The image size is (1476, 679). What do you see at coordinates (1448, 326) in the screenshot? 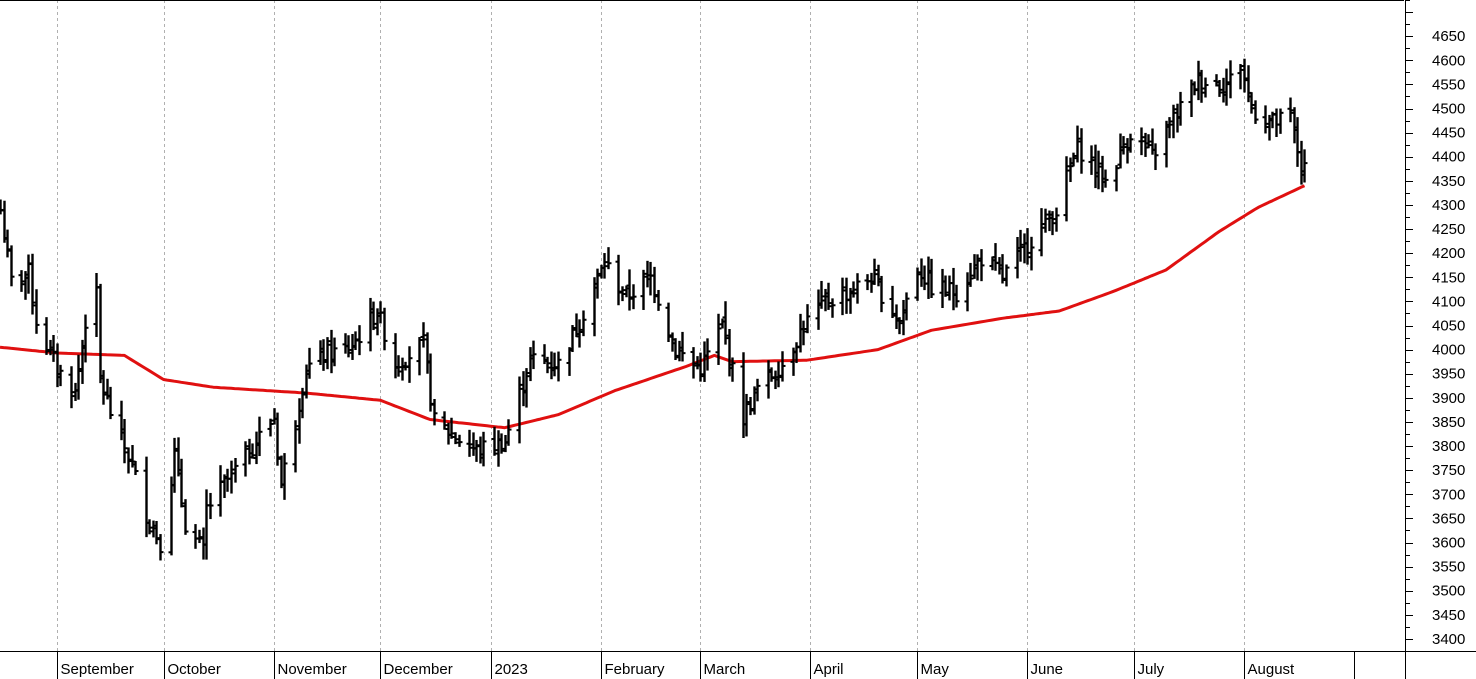
I see `y-tick-label: 4050` at bounding box center [1448, 326].